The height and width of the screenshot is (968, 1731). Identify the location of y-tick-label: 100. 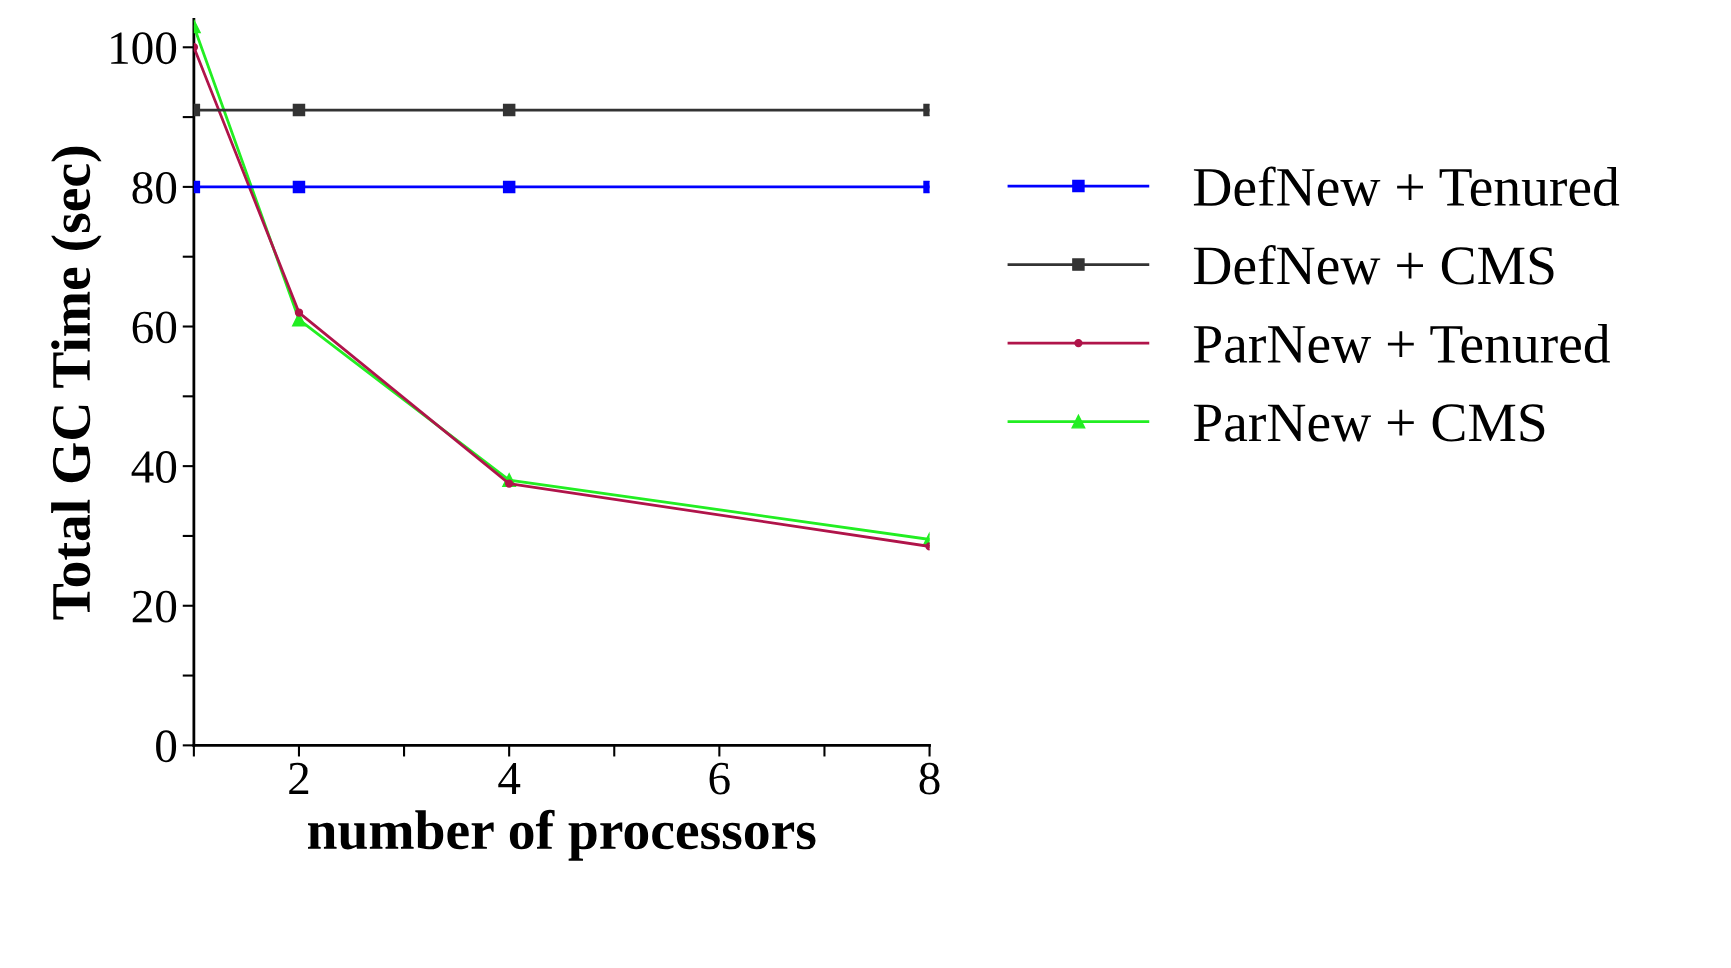
(144, 48).